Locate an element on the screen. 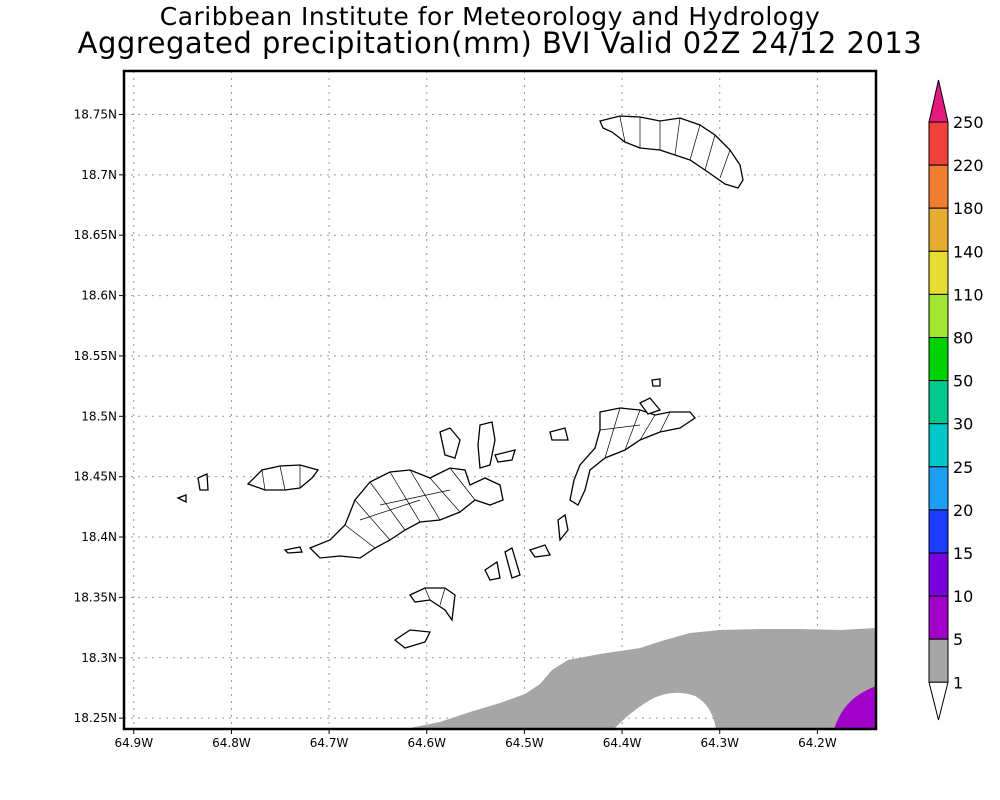 The image size is (1000, 800). island-necker is located at coordinates (656, 382).